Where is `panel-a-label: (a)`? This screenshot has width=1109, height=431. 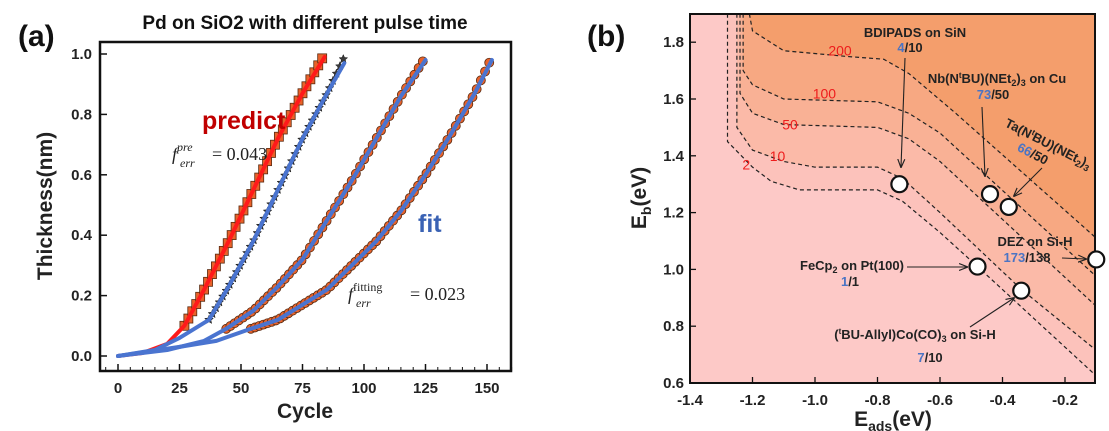
panel-a-label: (a) is located at coordinates (36, 36).